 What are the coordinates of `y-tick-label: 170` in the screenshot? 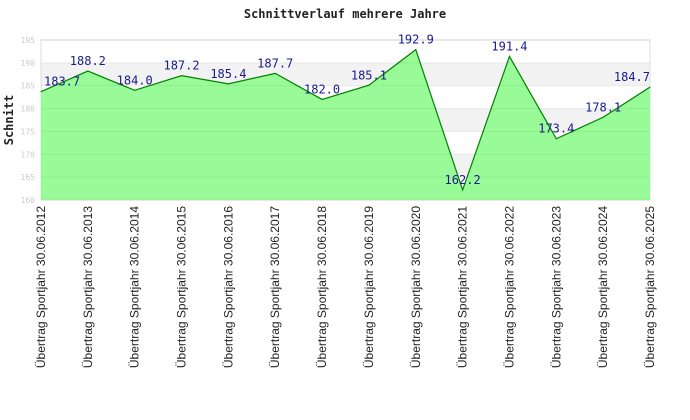 It's located at (28, 154).